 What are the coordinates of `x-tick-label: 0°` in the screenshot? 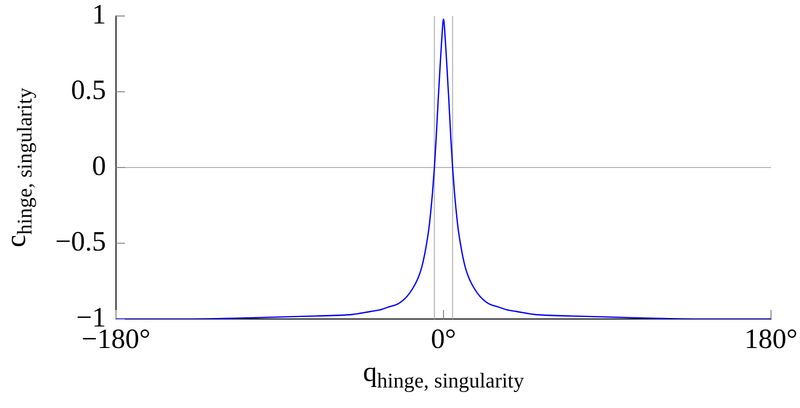 It's located at (443, 340).